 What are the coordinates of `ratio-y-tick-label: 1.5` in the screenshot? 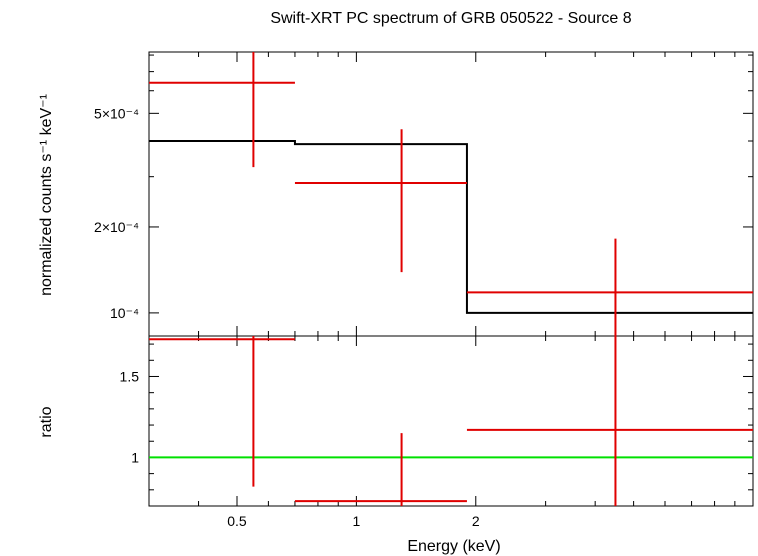 It's located at (130, 376).